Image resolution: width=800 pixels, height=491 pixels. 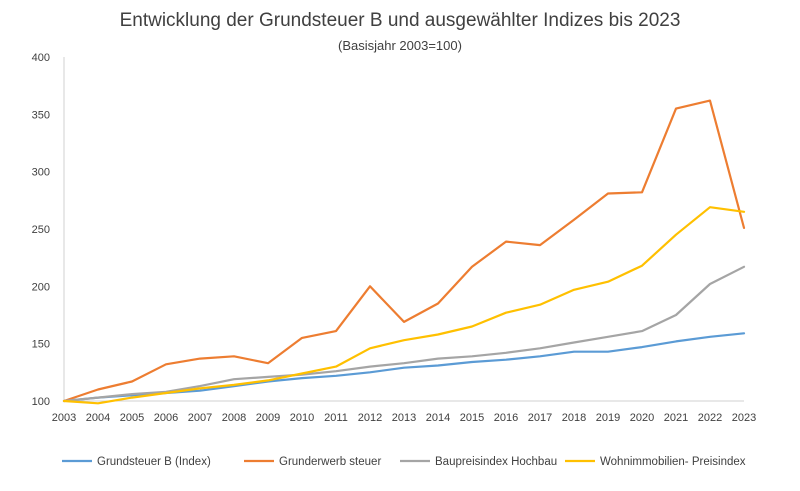 What do you see at coordinates (41, 402) in the screenshot?
I see `y-tick-label: 100` at bounding box center [41, 402].